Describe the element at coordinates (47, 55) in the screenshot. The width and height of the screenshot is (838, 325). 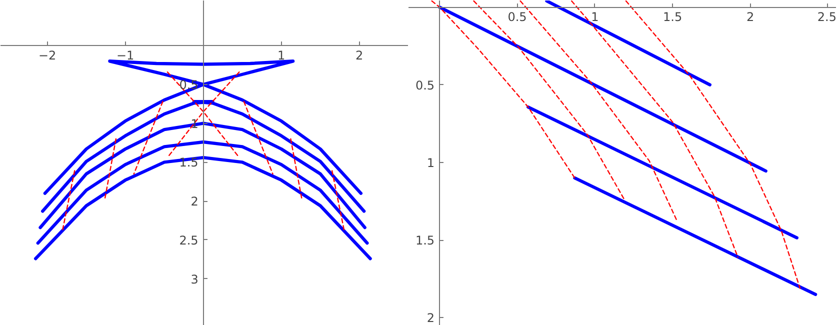
I see `x-tick-label: −2` at that location.